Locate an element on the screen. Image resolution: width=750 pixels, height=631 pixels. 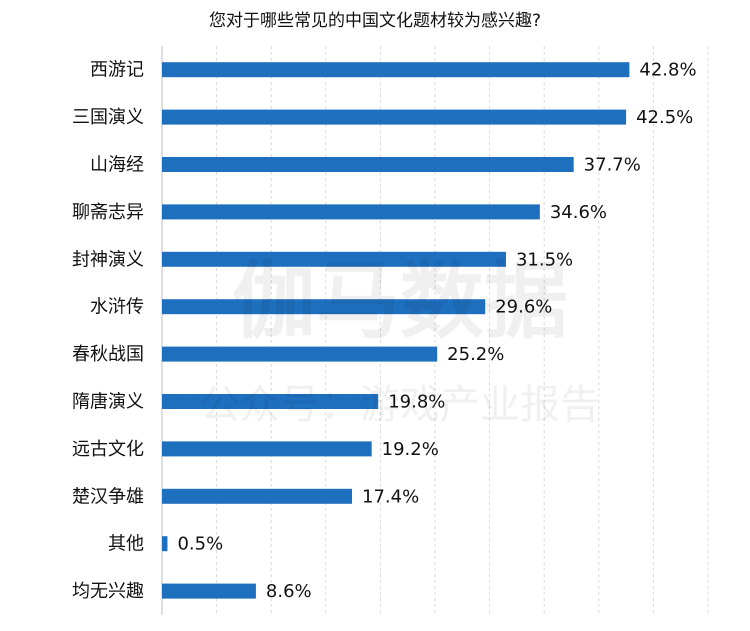
value-label: 19.2% is located at coordinates (410, 449).